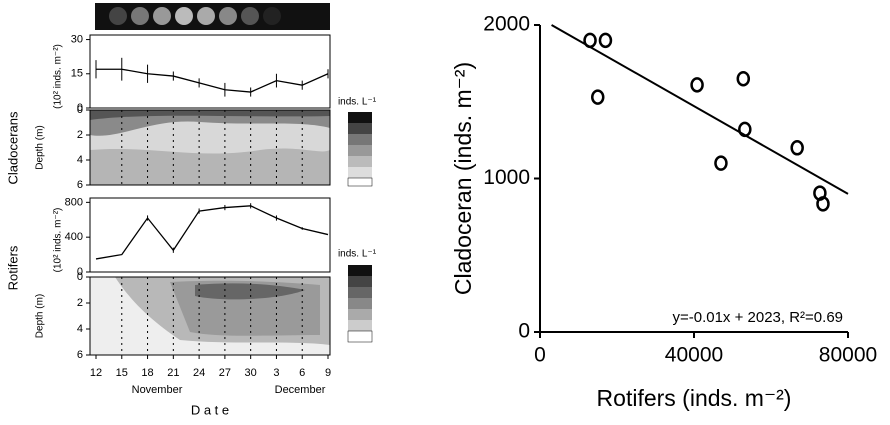  I want to click on x-tick-label: 9, so click(328, 373).